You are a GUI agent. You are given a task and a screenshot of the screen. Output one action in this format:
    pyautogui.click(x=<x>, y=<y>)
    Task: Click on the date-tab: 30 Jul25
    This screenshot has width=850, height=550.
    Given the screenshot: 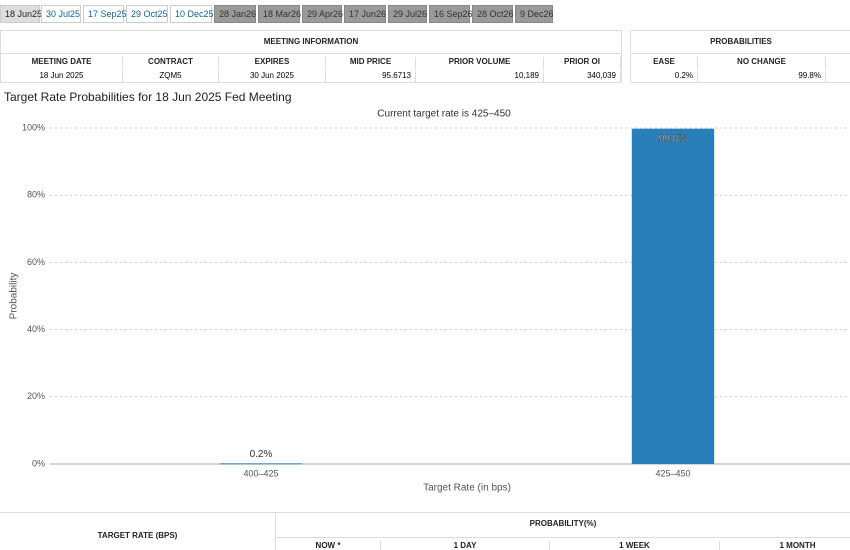 What is the action you would take?
    pyautogui.click(x=61, y=14)
    